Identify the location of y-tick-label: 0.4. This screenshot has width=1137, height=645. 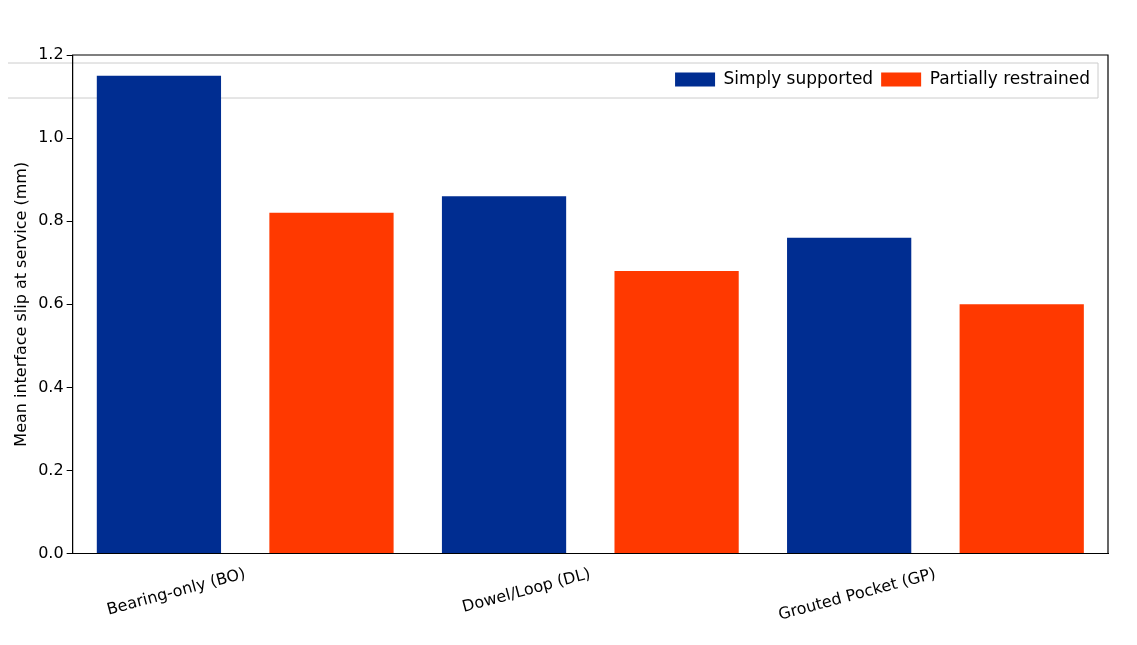
(51, 386).